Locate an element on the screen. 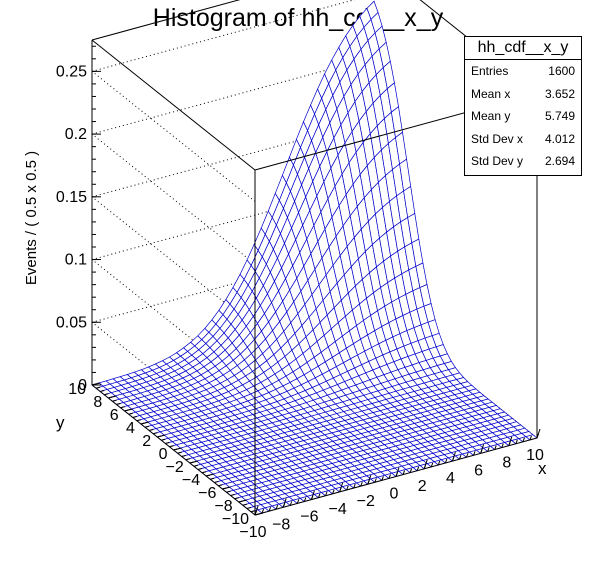 This screenshot has height=572, width=596. x-tick-label: 4 is located at coordinates (450, 478).